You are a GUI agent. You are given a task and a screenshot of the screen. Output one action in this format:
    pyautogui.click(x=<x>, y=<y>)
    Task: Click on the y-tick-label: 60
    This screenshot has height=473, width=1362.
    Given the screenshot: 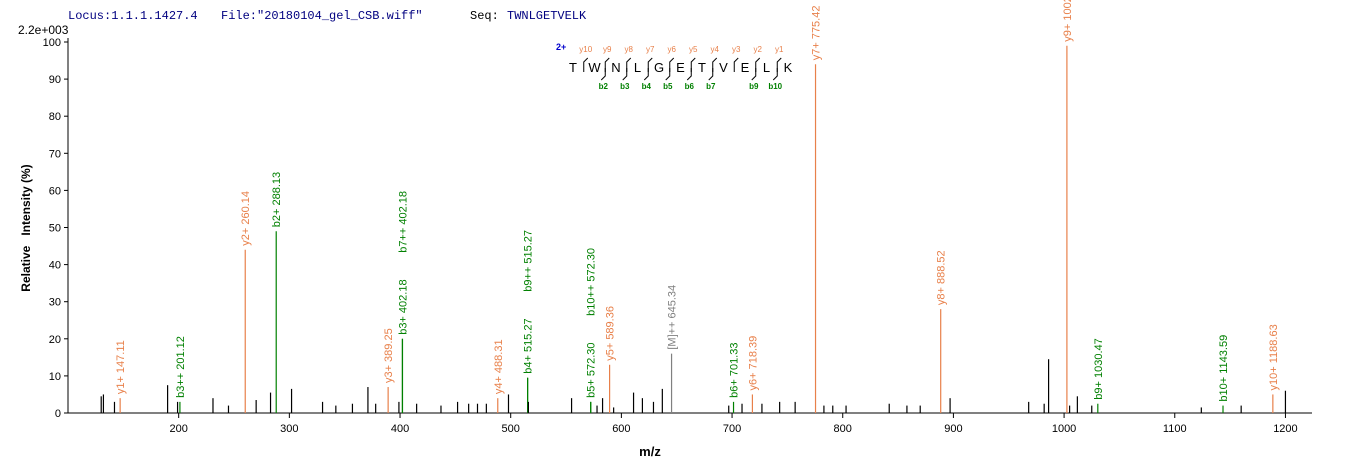 What is the action you would take?
    pyautogui.click(x=55, y=191)
    